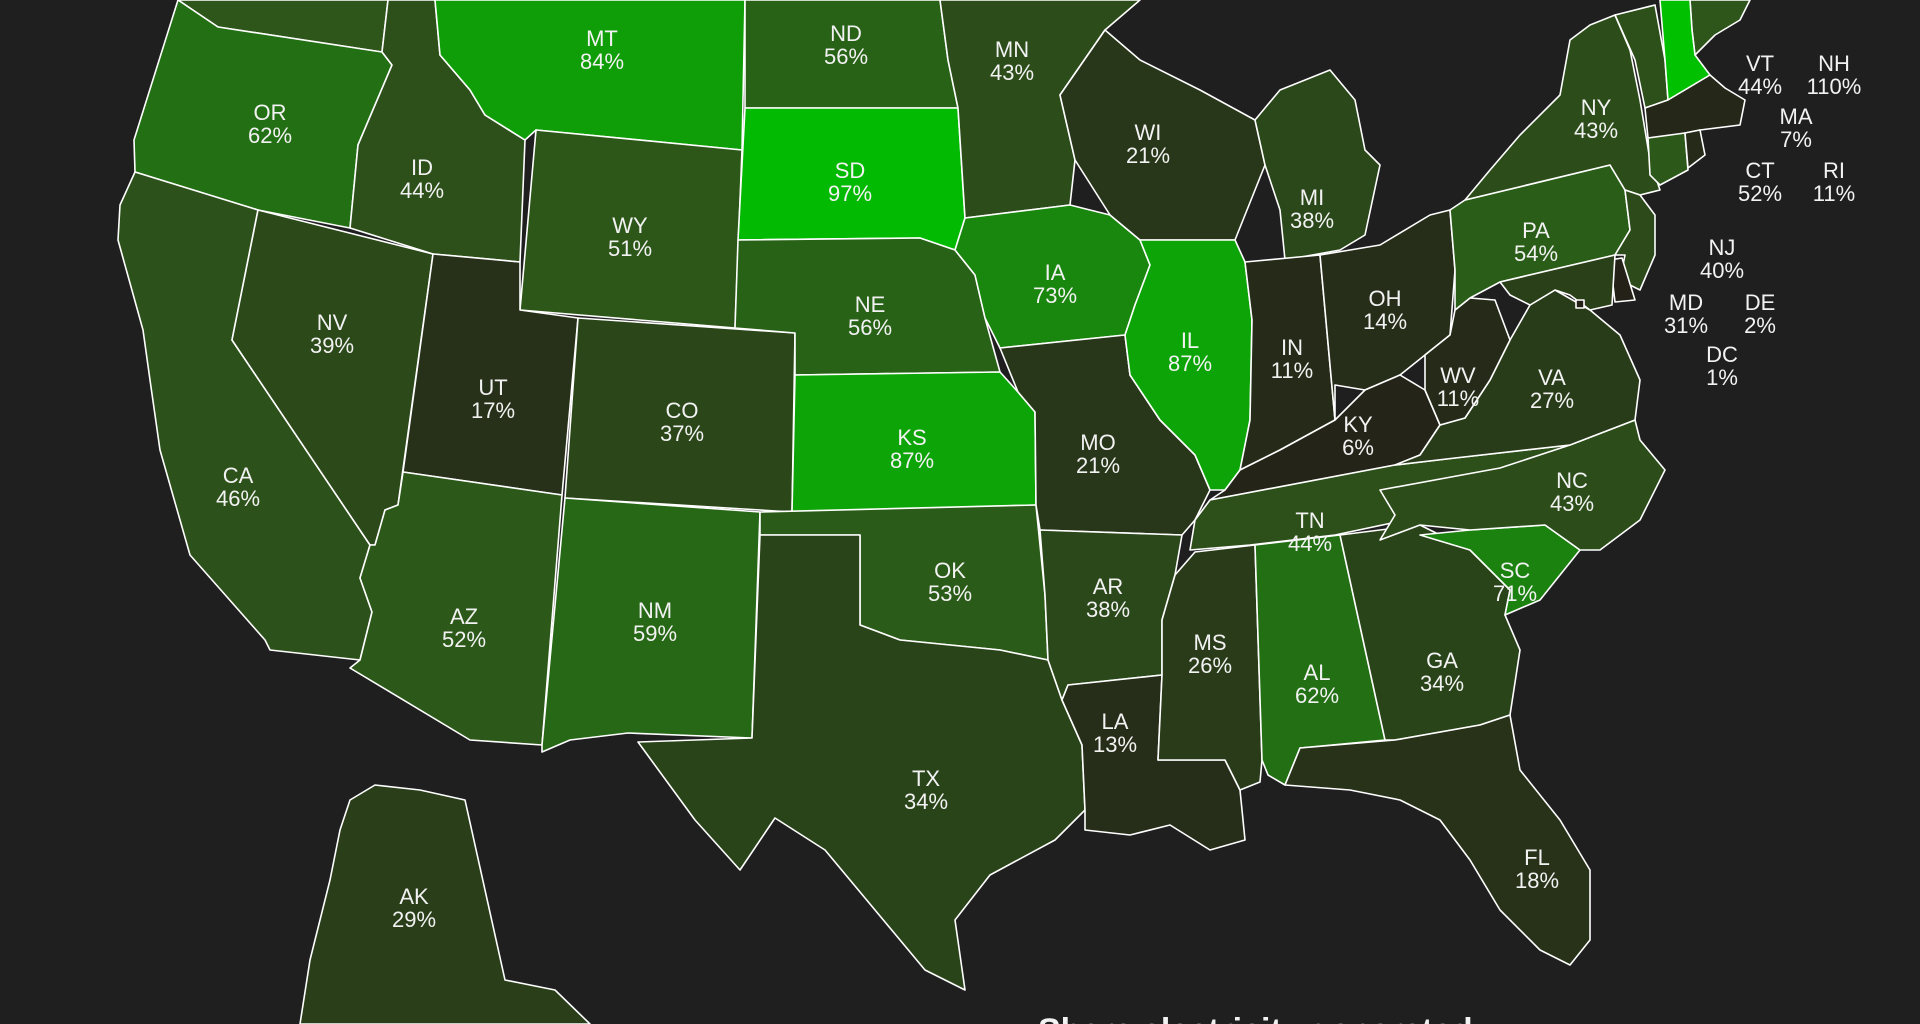 The width and height of the screenshot is (1920, 1024). Describe the element at coordinates (846, 56) in the screenshot. I see `state-value-ND: 56%` at that location.